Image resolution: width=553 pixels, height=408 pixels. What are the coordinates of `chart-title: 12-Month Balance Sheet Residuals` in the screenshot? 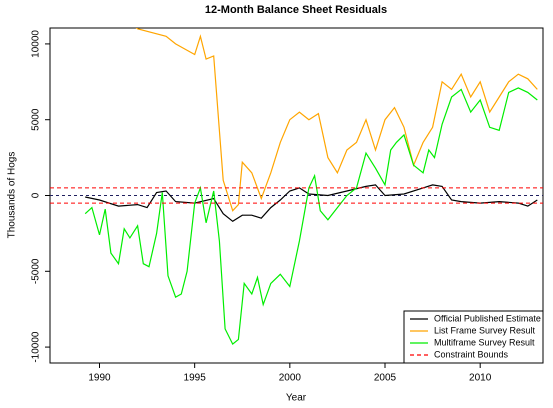 It's located at (296, 10).